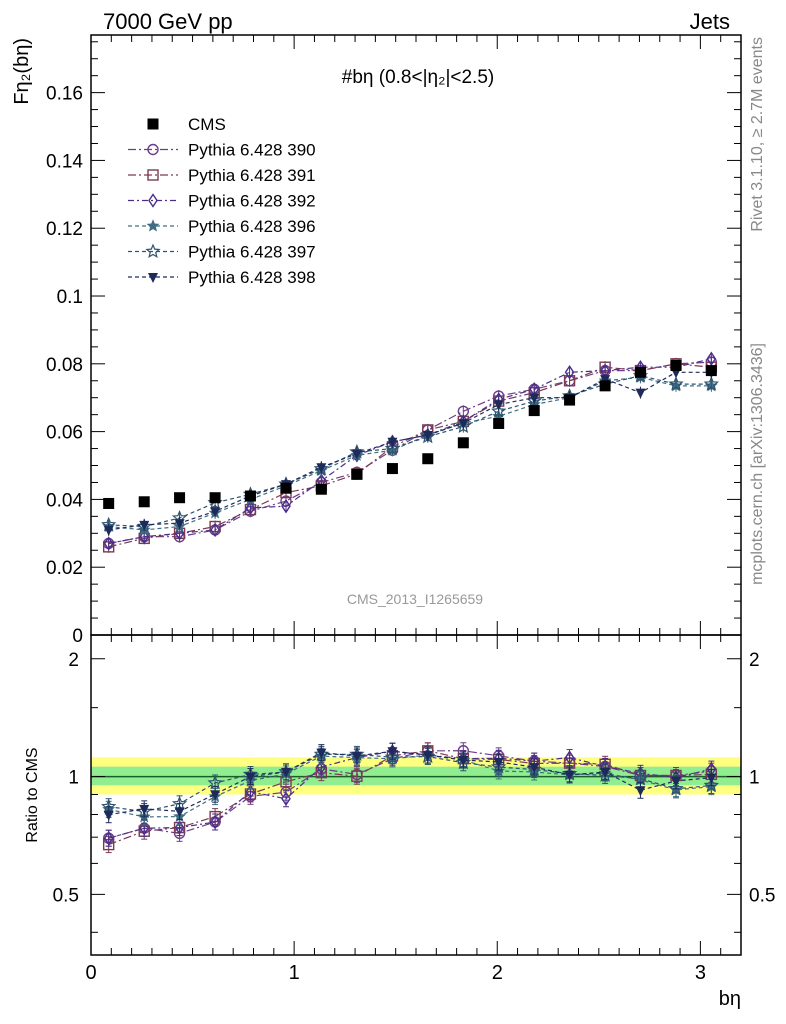 The image size is (786, 1024). I want to click on legend-label: Pythia 6.428 396, so click(252, 226).